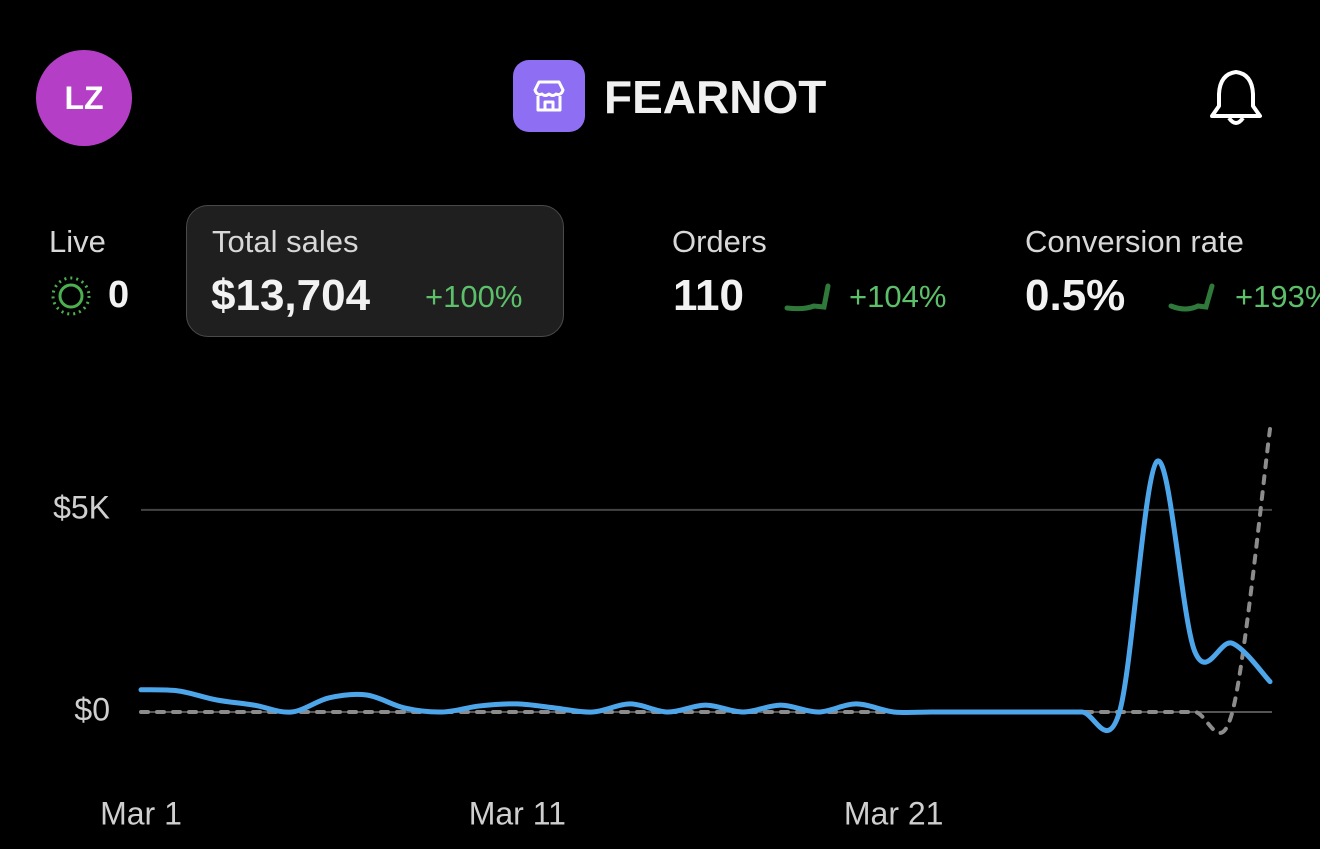 This screenshot has height=849, width=1320. I want to click on avatar: LZ, so click(84, 98).